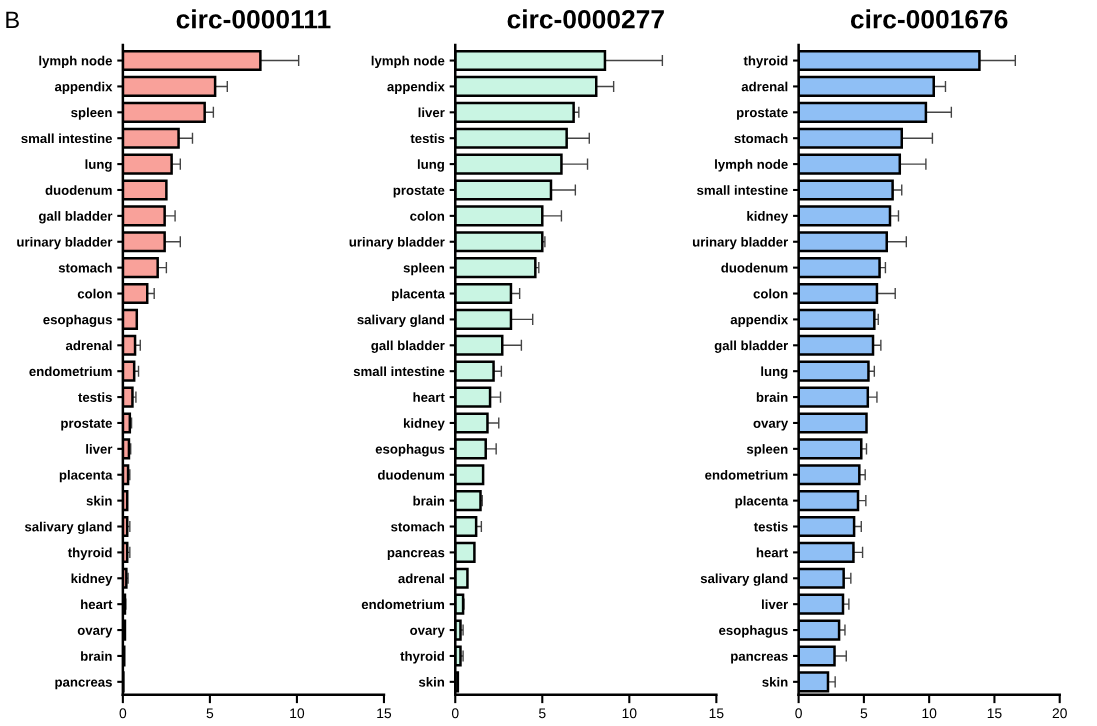 The image size is (1097, 726). I want to click on chart-title: circ-0000277, so click(585, 19).